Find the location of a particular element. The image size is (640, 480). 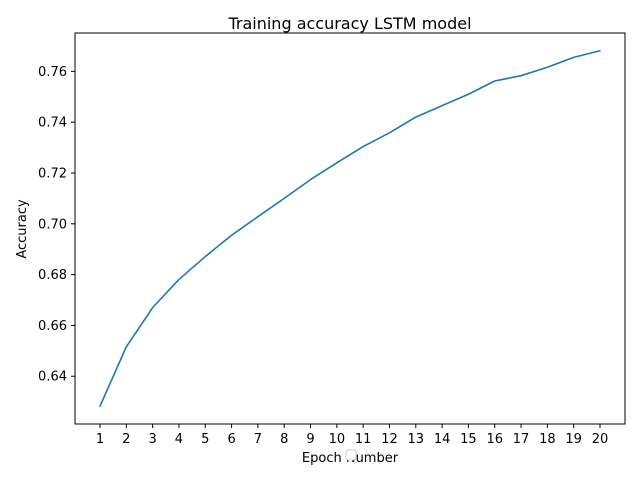

x-tick-label: 14 is located at coordinates (442, 439).